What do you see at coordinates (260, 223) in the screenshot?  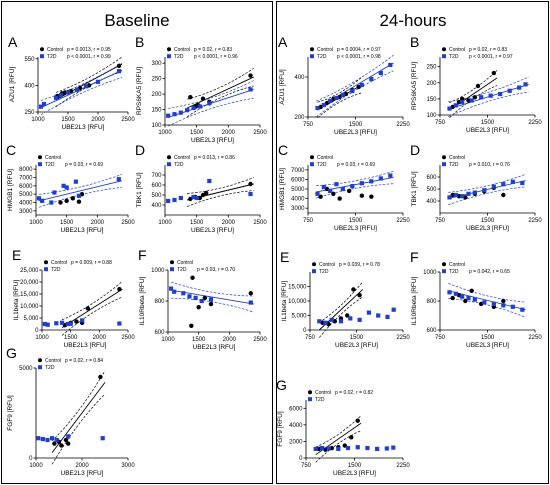 I see `x-tick-label: 2500` at bounding box center [260, 223].